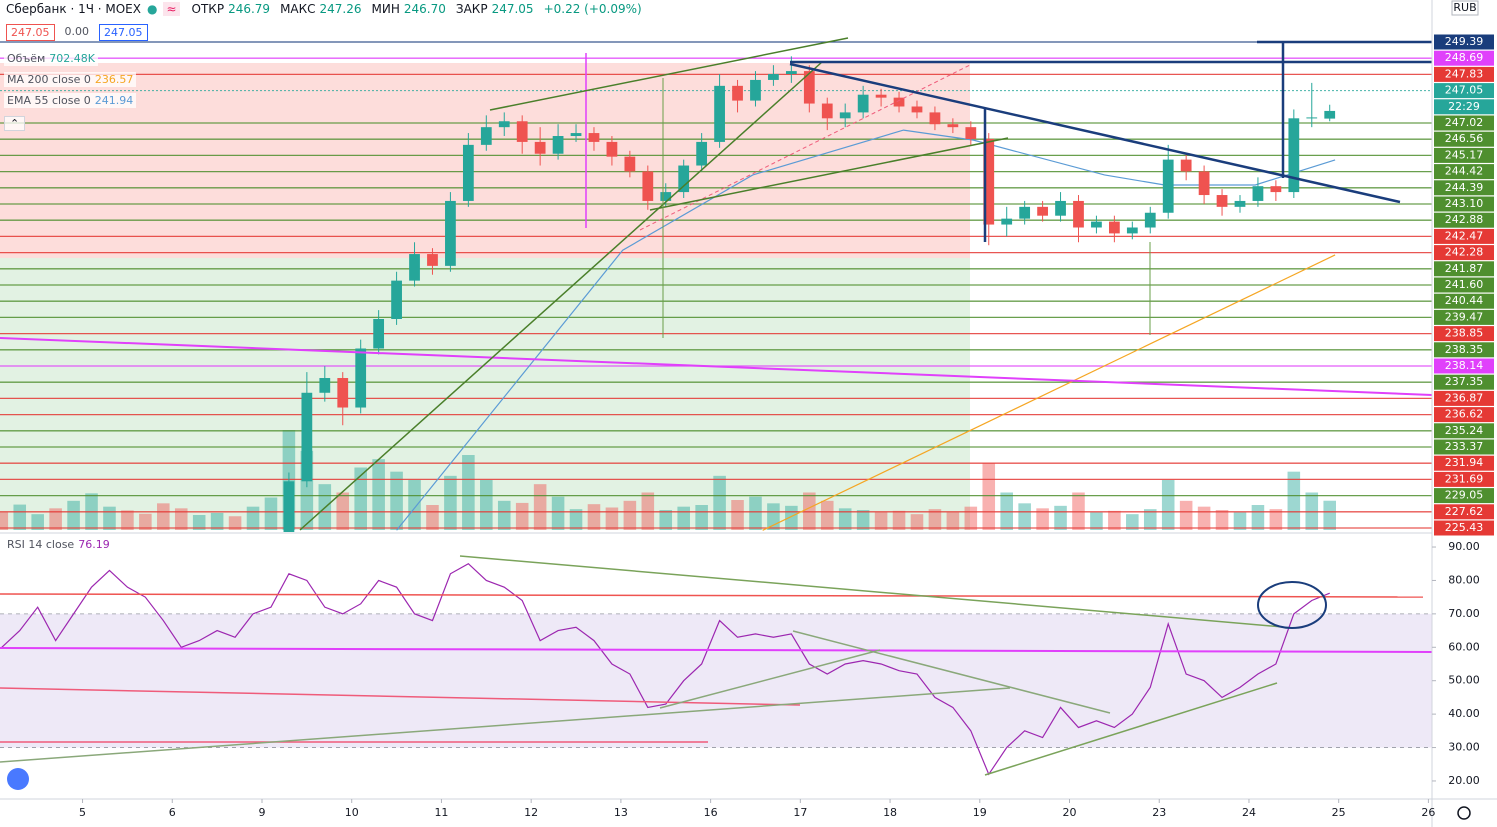 This screenshot has width=1497, height=827. What do you see at coordinates (70, 79) in the screenshot?
I see `ma-legend: MA 200 close 0 236.57` at bounding box center [70, 79].